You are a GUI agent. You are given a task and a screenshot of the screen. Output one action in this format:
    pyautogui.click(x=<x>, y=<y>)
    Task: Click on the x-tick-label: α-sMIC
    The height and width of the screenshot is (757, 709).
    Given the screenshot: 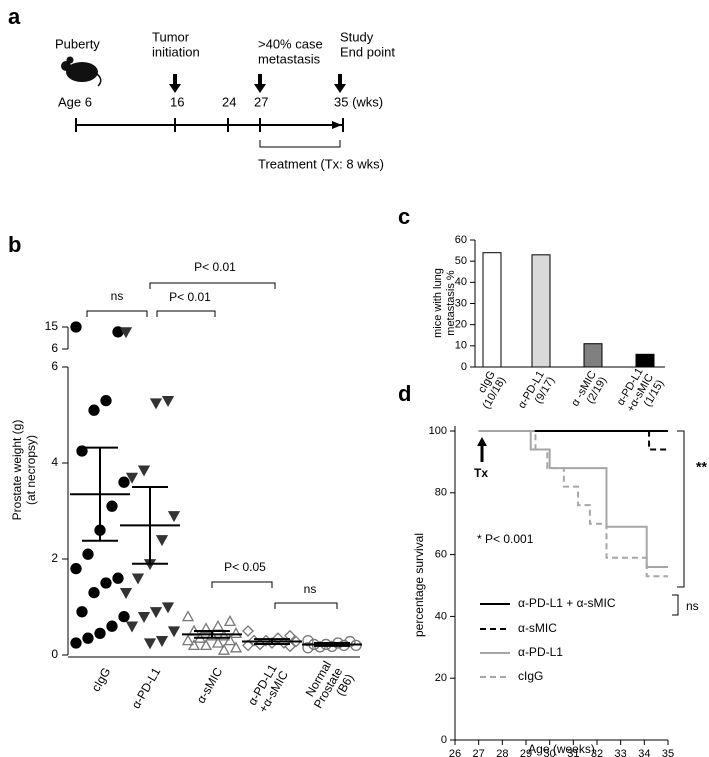 What is the action you would take?
    pyautogui.click(x=210, y=685)
    